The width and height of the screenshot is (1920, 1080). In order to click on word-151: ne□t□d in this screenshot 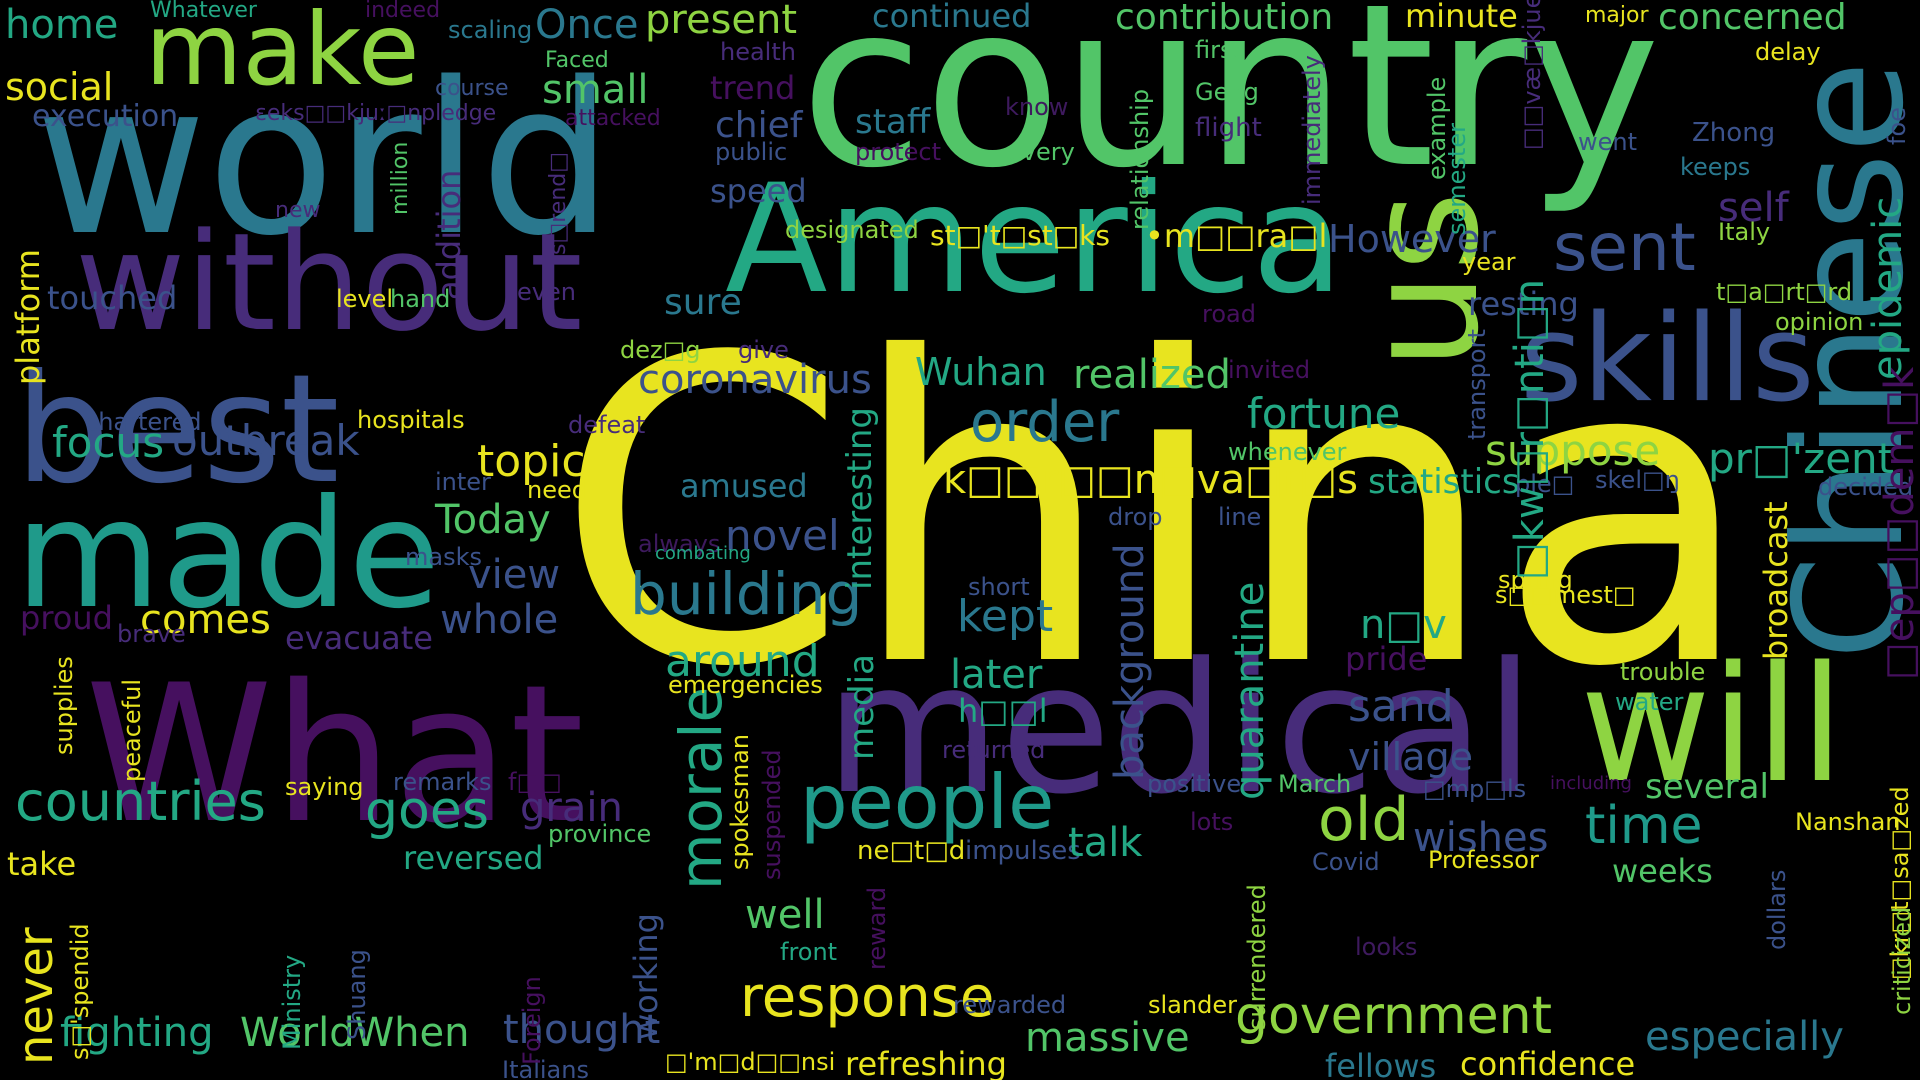, I will do `click(911, 851)`.